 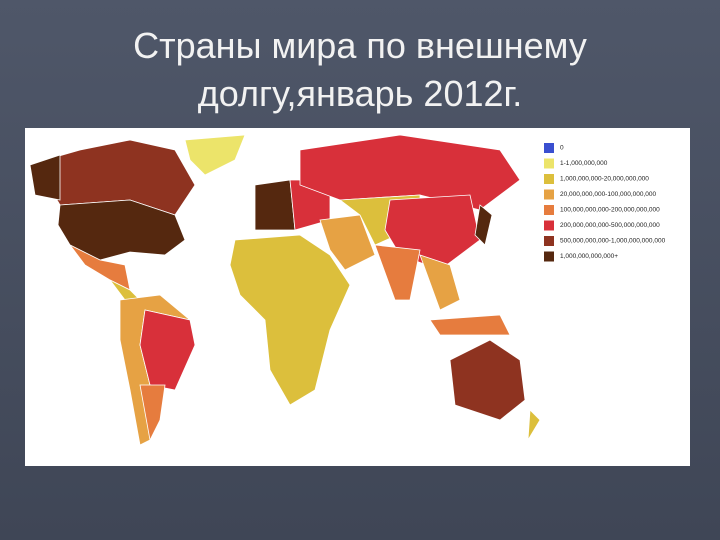 I want to click on india, so click(x=397, y=272).